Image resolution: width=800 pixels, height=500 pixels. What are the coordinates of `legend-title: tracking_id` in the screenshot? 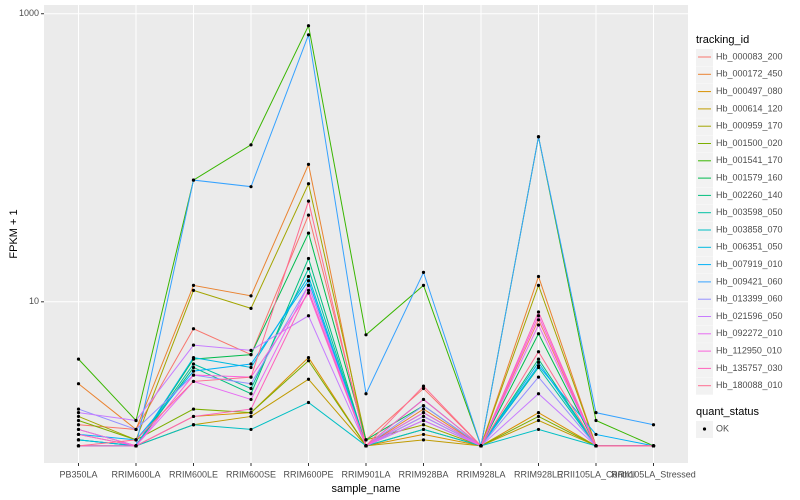 It's located at (722, 40).